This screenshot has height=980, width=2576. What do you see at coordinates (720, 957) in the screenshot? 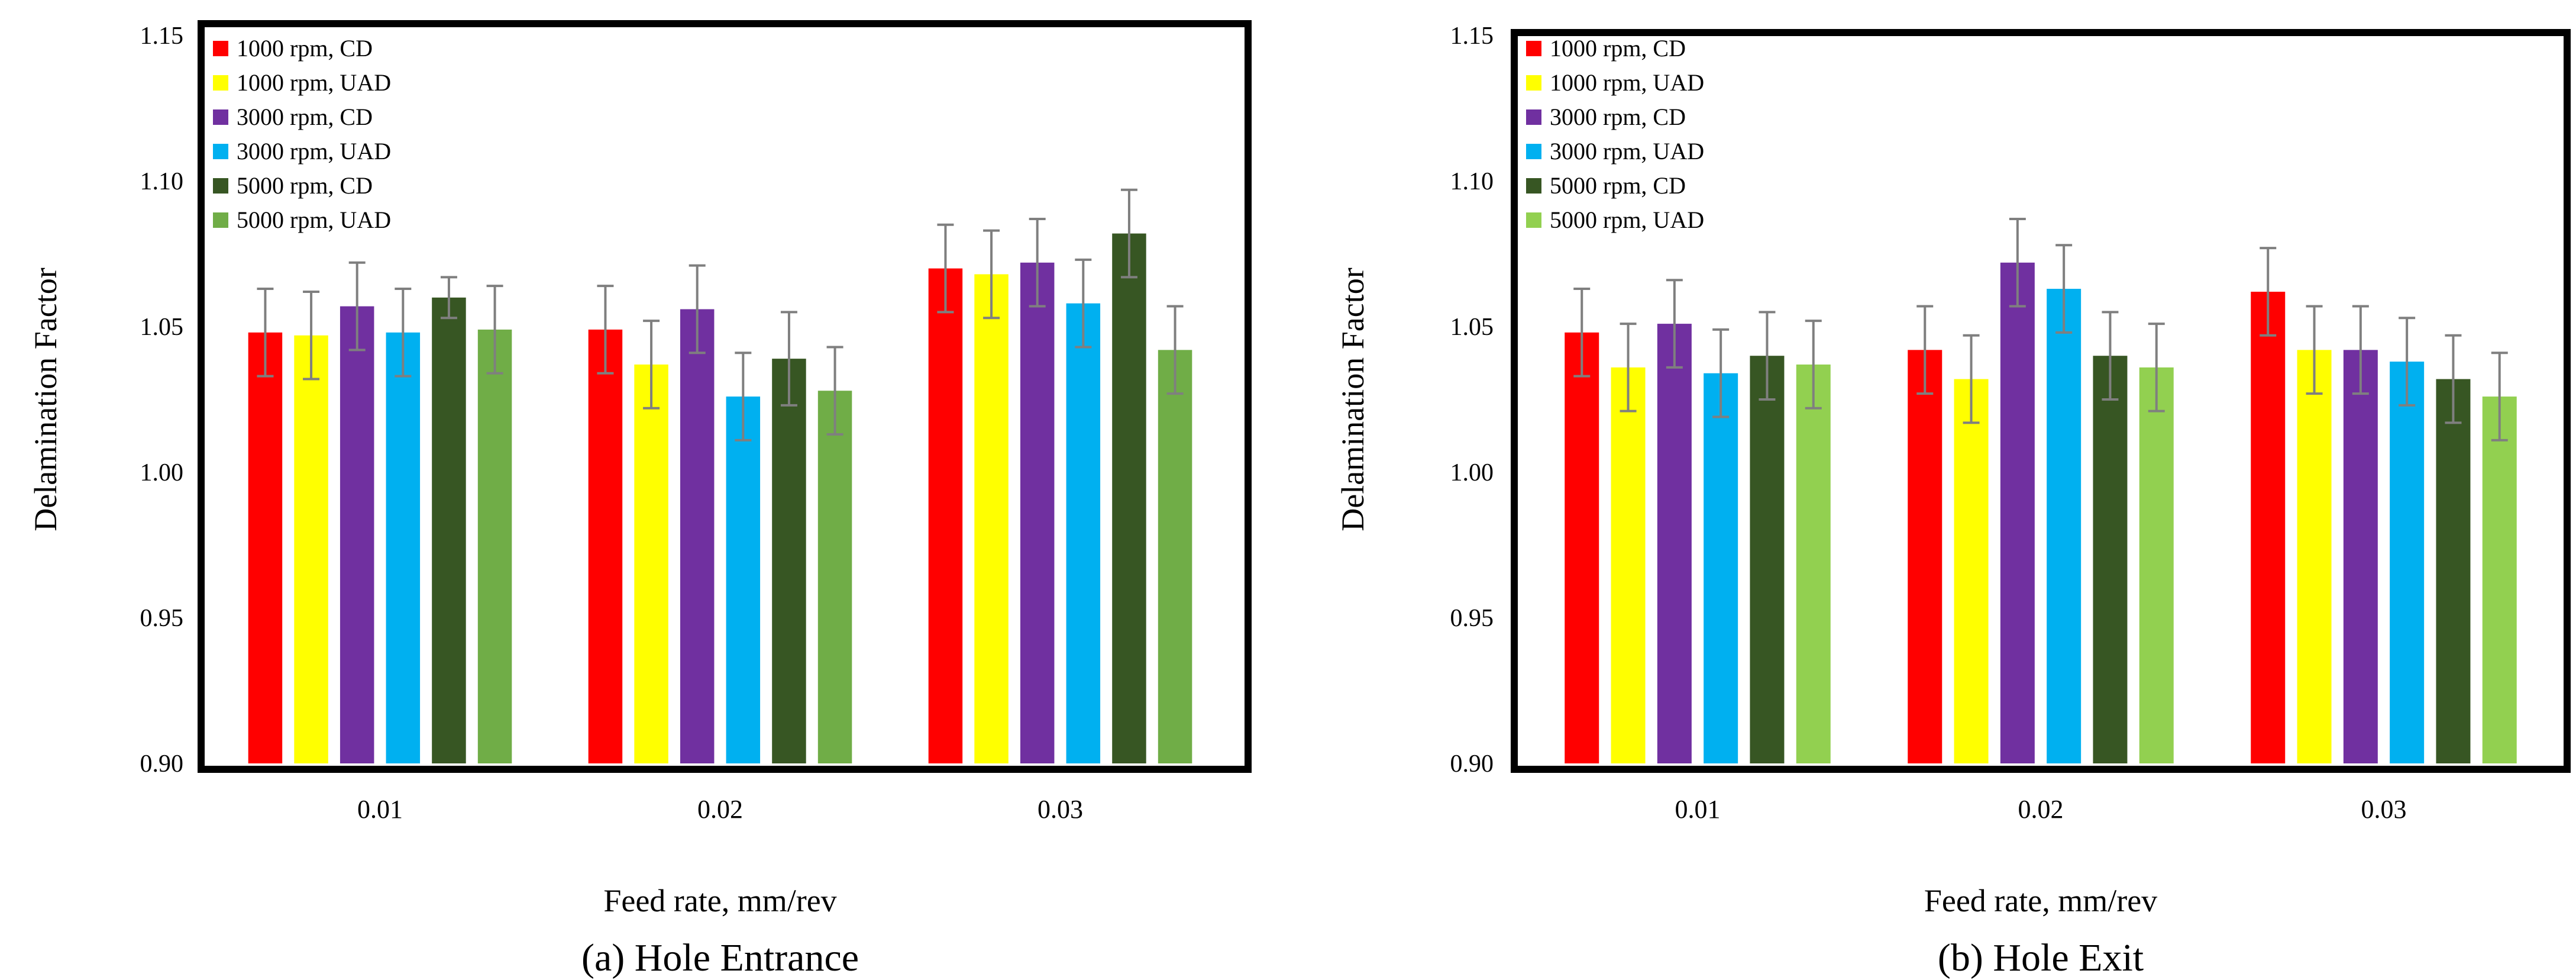
I see `figure-caption: (a) Hole Entrance` at bounding box center [720, 957].